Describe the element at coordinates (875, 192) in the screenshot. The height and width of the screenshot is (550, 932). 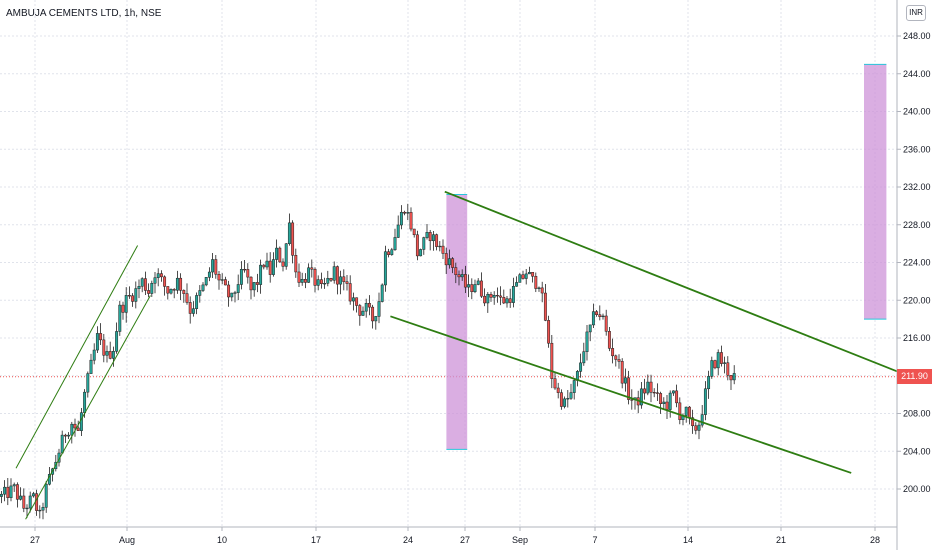
I see `range-box` at that location.